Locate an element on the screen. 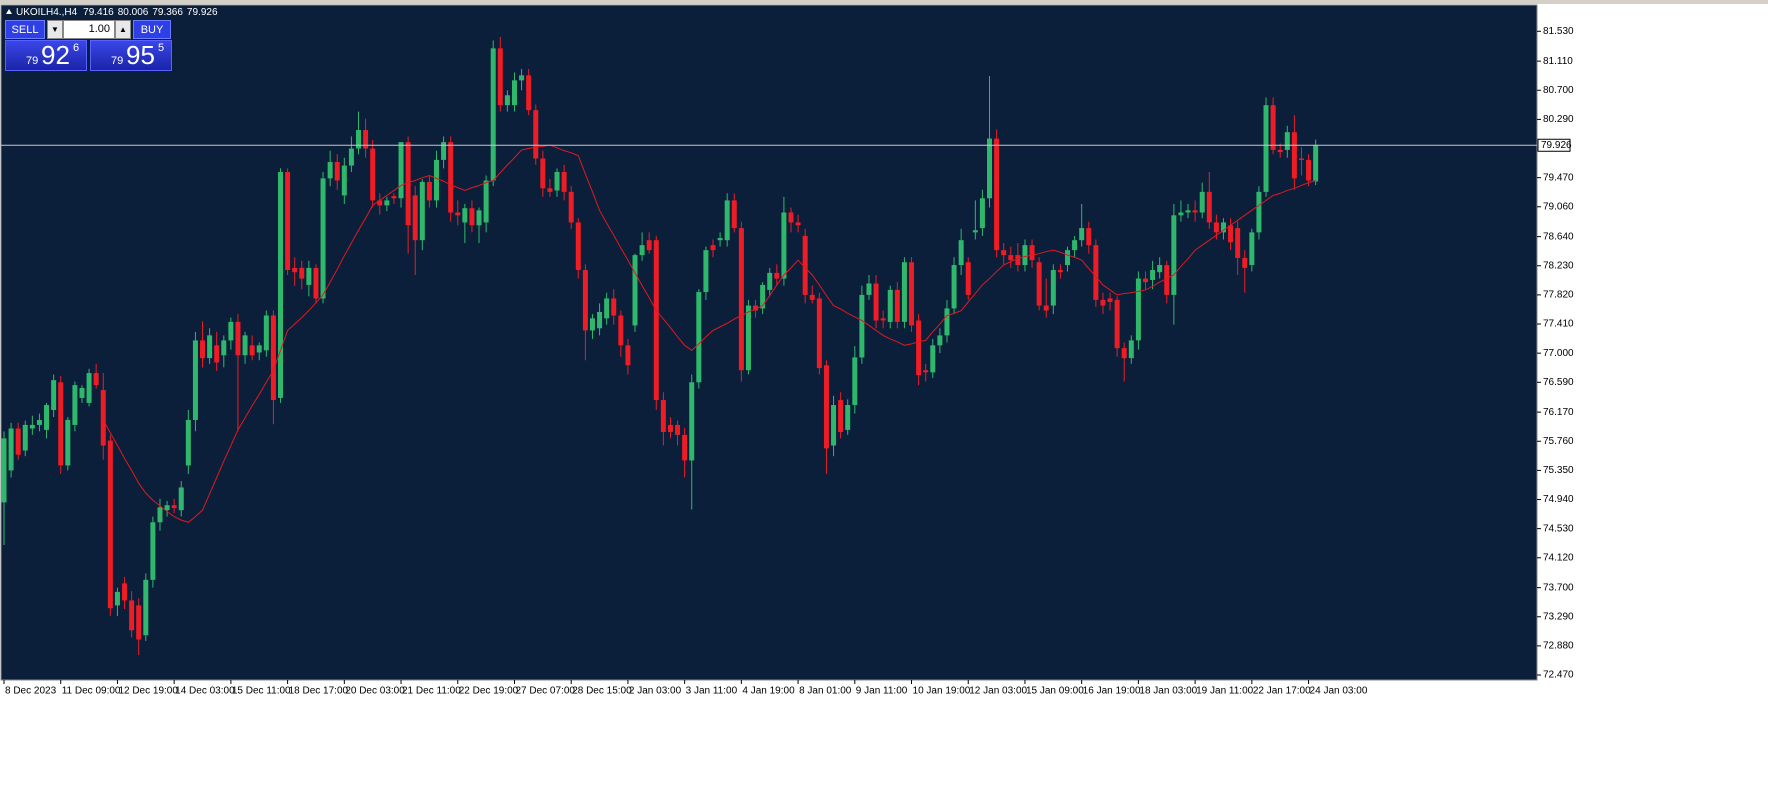 The width and height of the screenshot is (1768, 787). y-tick-label: 80.700 is located at coordinates (1558, 90).